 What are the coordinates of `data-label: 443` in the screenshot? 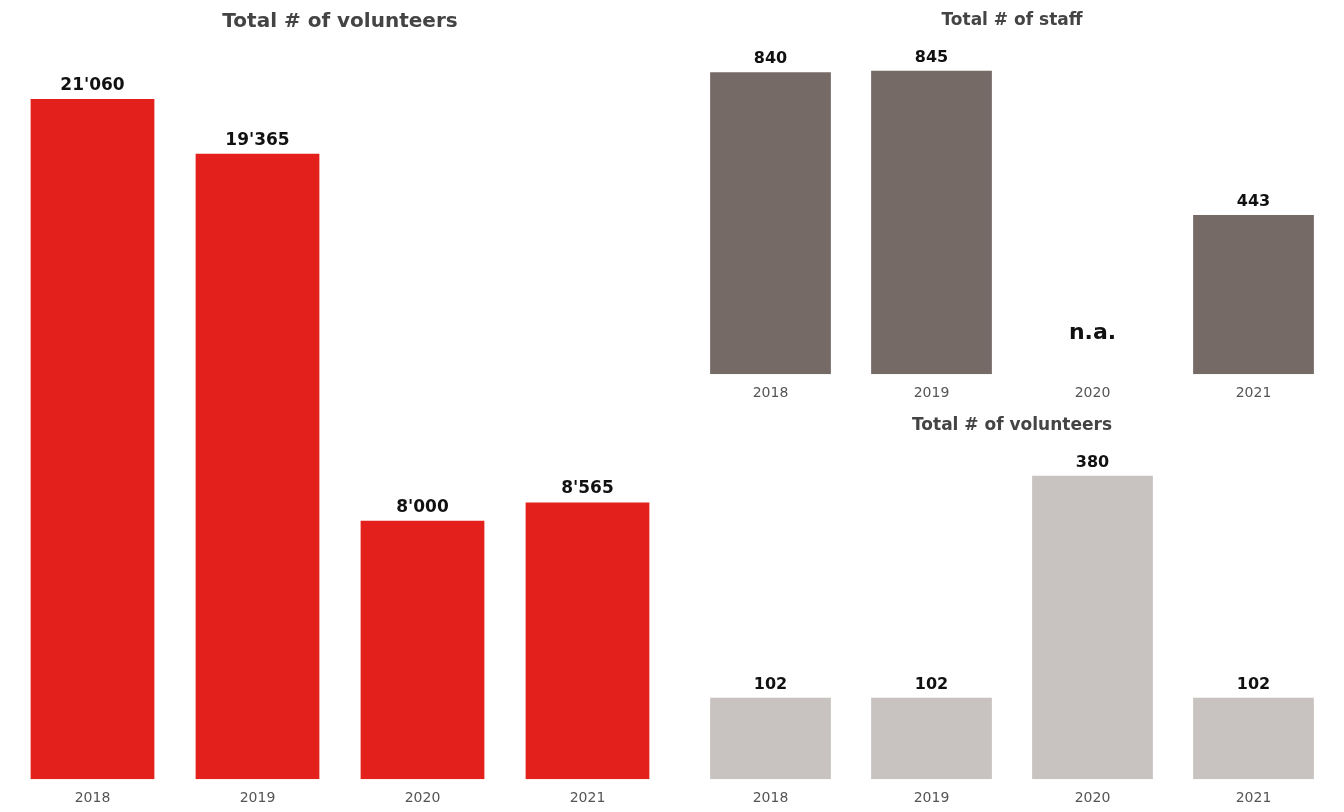 It's located at (1253, 201).